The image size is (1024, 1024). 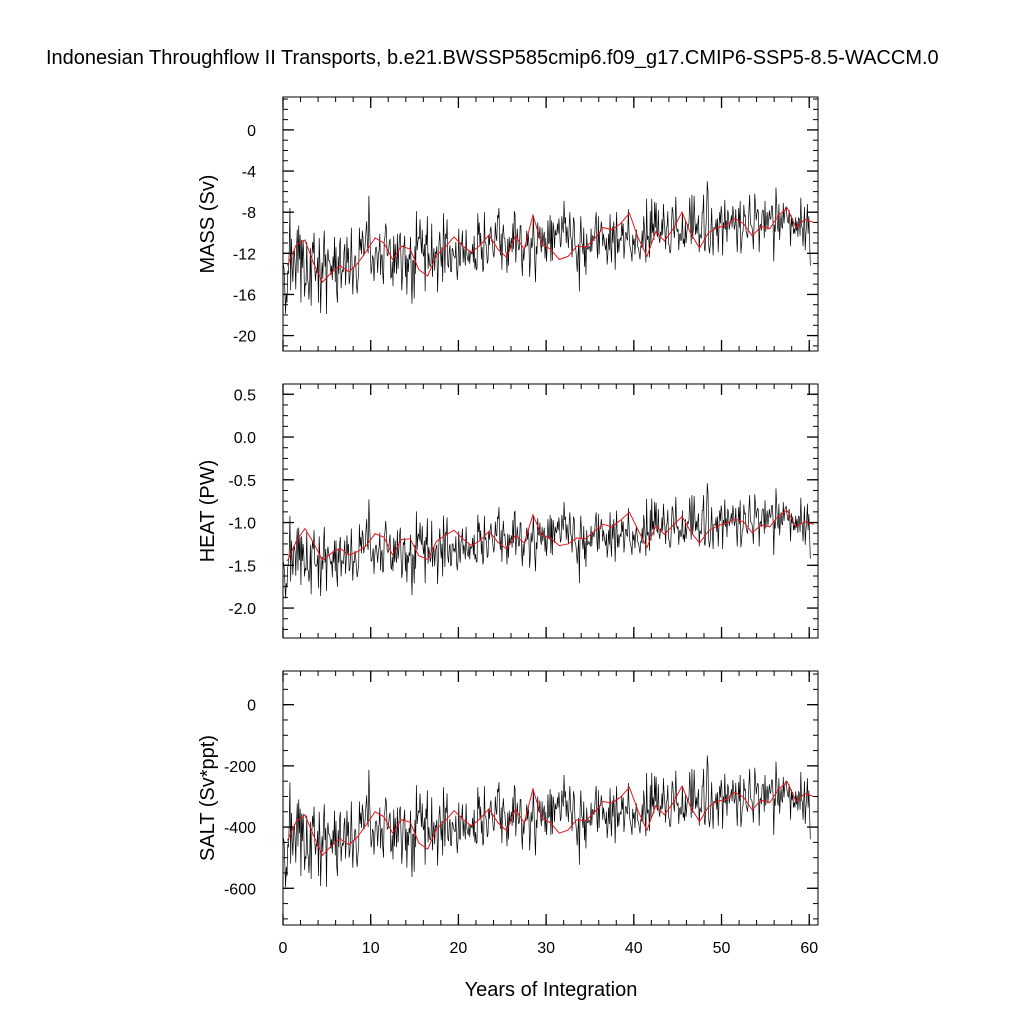 I want to click on x-tick-label: 60, so click(x=809, y=948).